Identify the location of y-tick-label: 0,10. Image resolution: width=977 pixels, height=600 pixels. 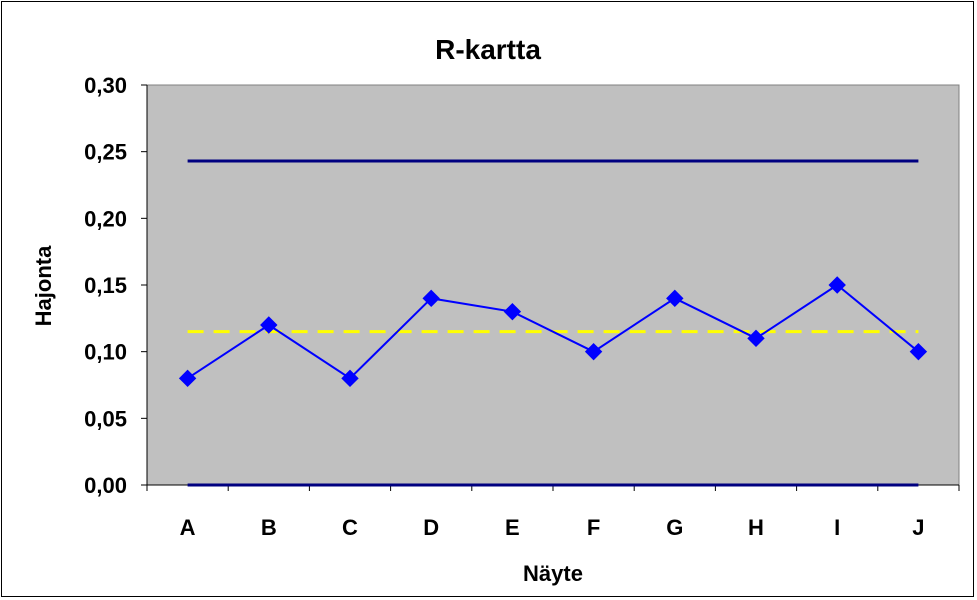
(105, 352).